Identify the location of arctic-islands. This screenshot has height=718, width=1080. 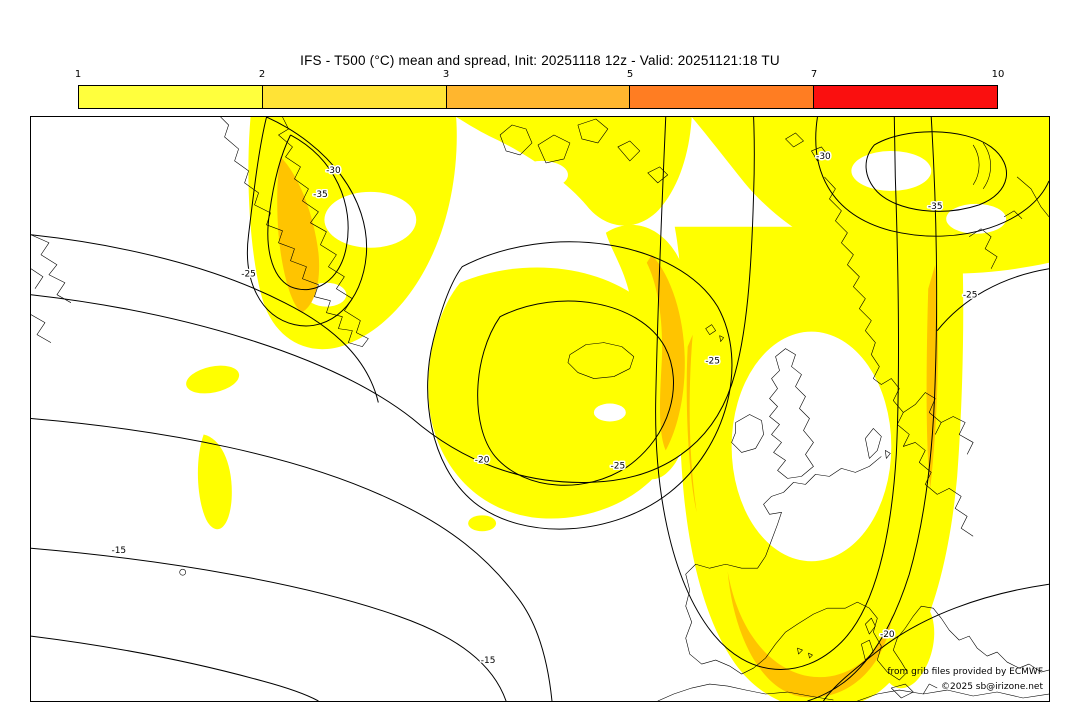
(1010, 180).